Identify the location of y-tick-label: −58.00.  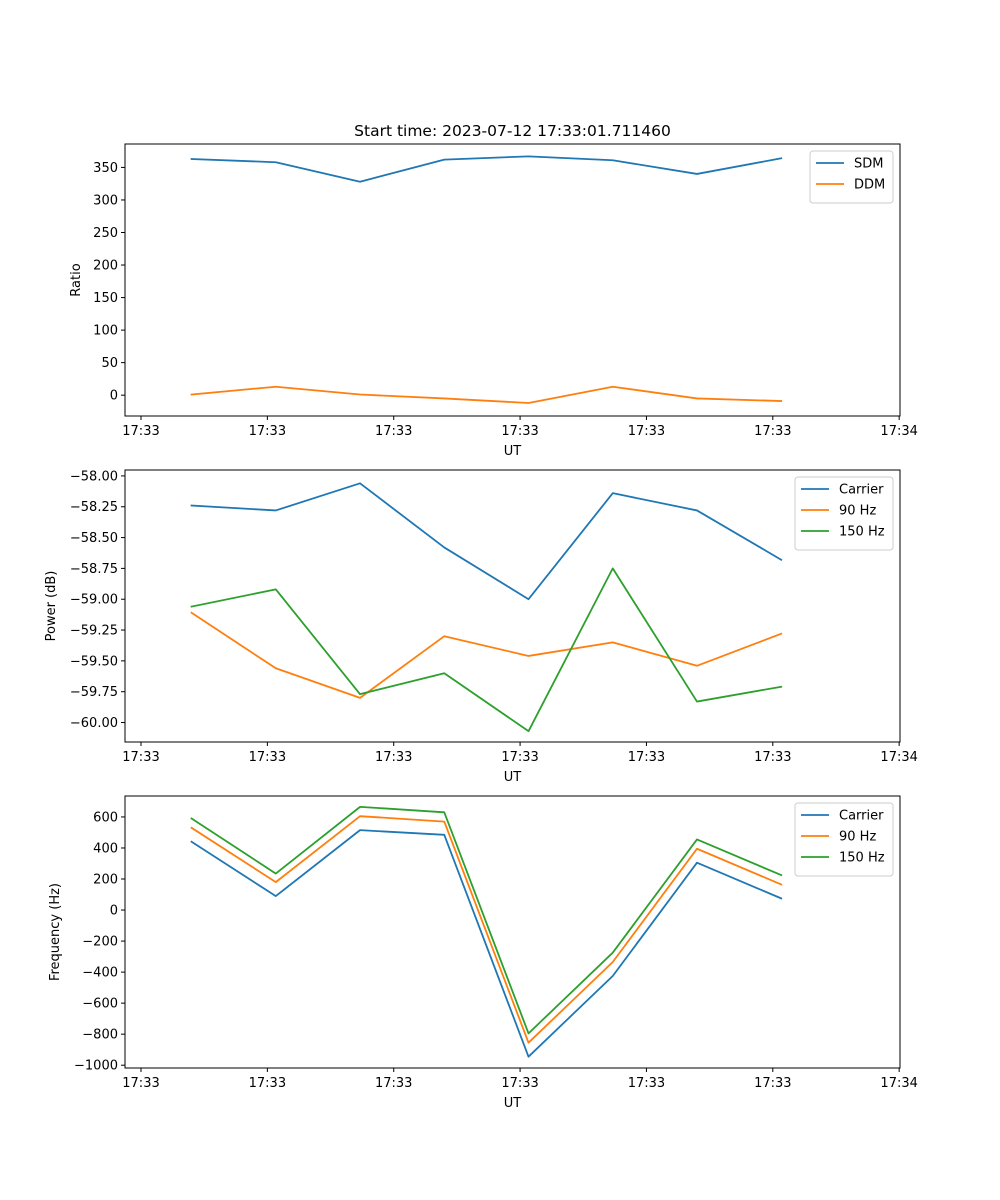
(94, 476).